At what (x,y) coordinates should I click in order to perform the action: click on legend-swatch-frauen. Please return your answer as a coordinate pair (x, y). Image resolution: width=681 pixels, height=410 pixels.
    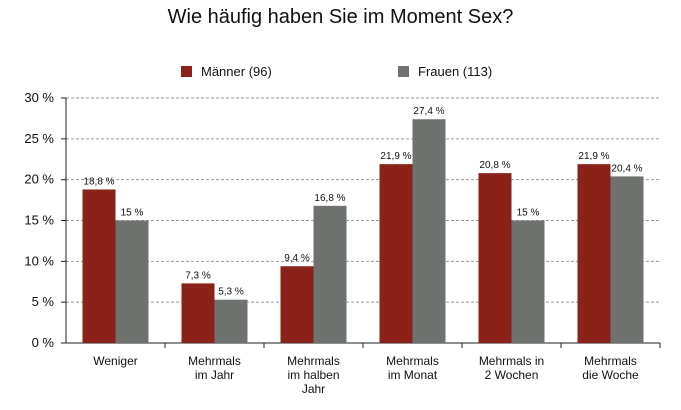
    Looking at the image, I should click on (403, 71).